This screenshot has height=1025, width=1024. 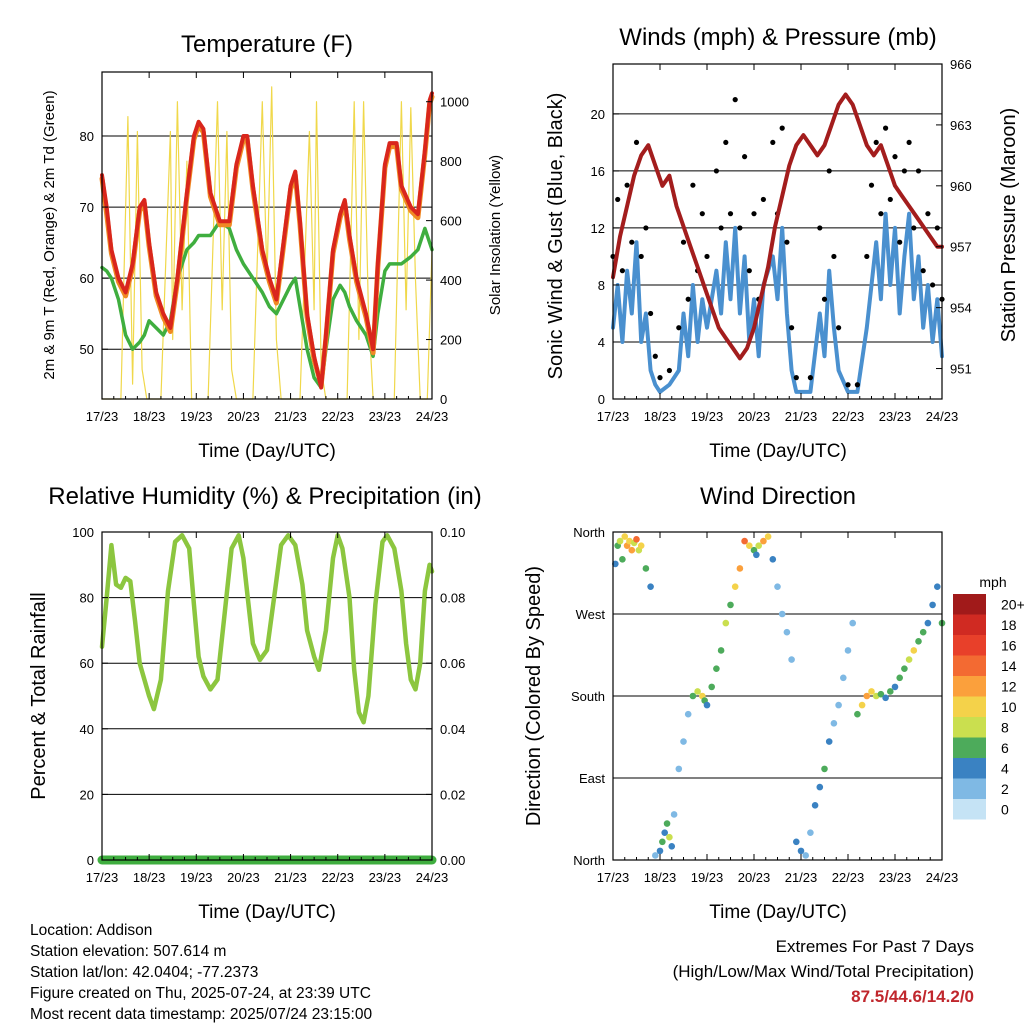 What do you see at coordinates (961, 308) in the screenshot?
I see `y2-tick-label: 954` at bounding box center [961, 308].